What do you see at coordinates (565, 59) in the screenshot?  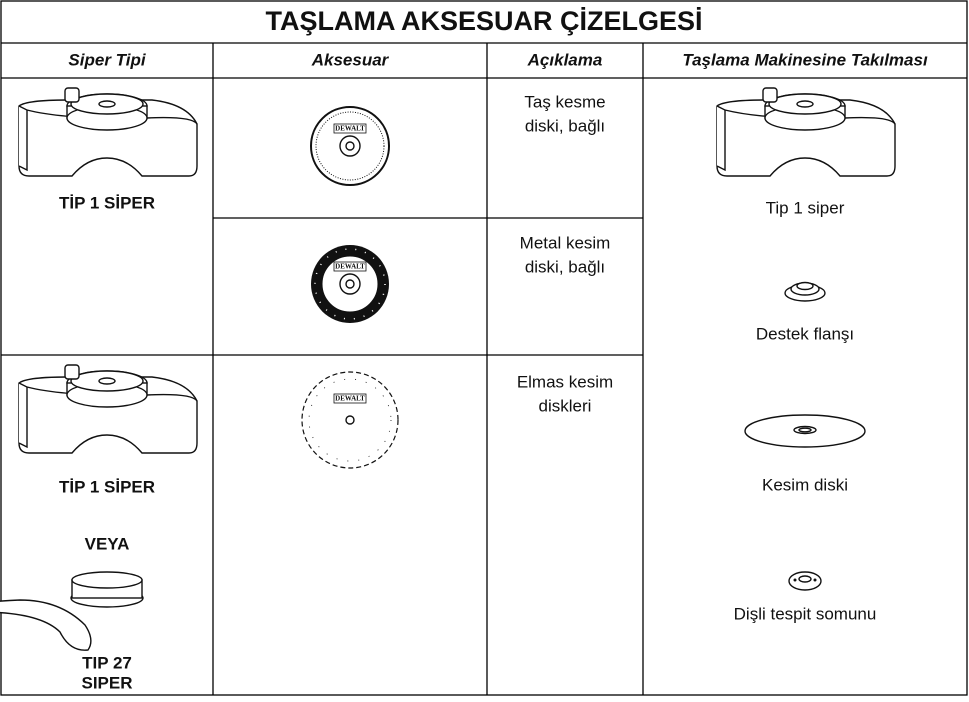 I see `header: Açıklama` at bounding box center [565, 59].